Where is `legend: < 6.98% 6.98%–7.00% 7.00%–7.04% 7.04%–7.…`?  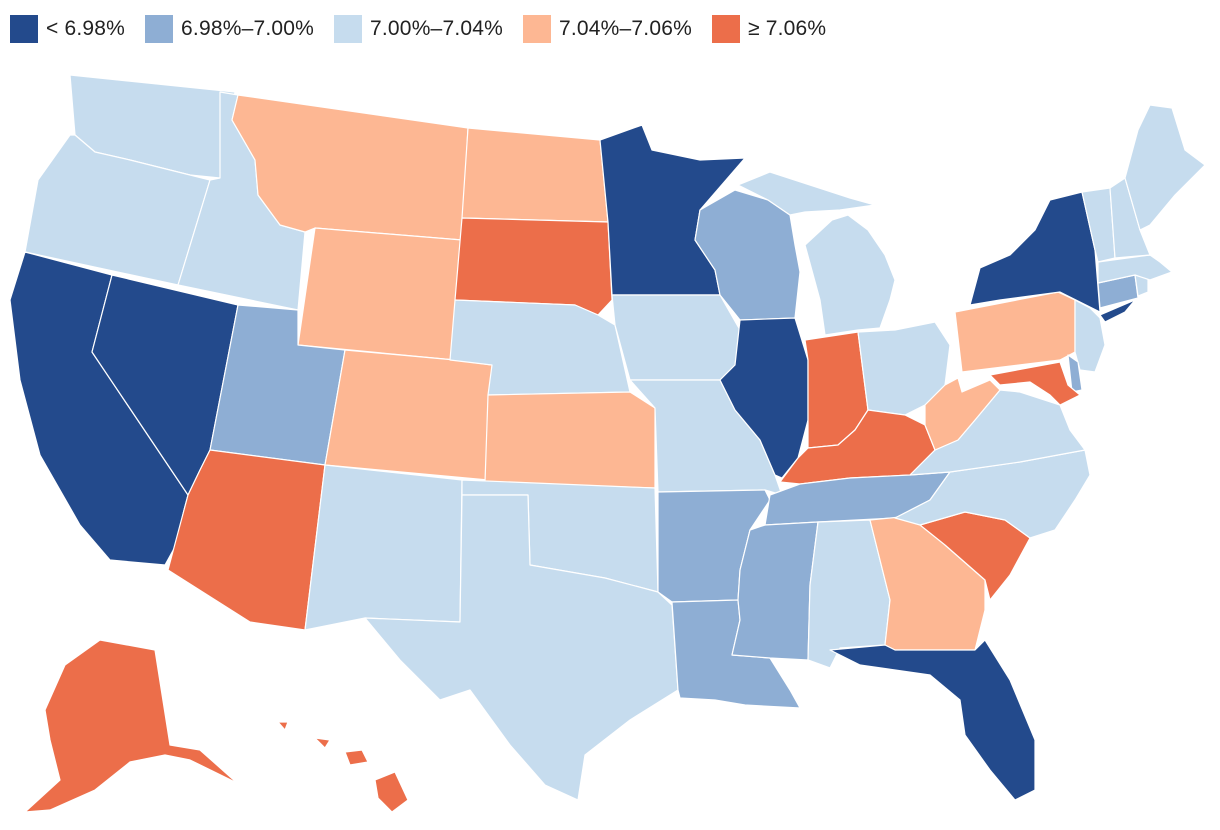 legend: < 6.98% 6.98%–7.00% 7.00%–7.04% 7.04%–7.… is located at coordinates (428, 29).